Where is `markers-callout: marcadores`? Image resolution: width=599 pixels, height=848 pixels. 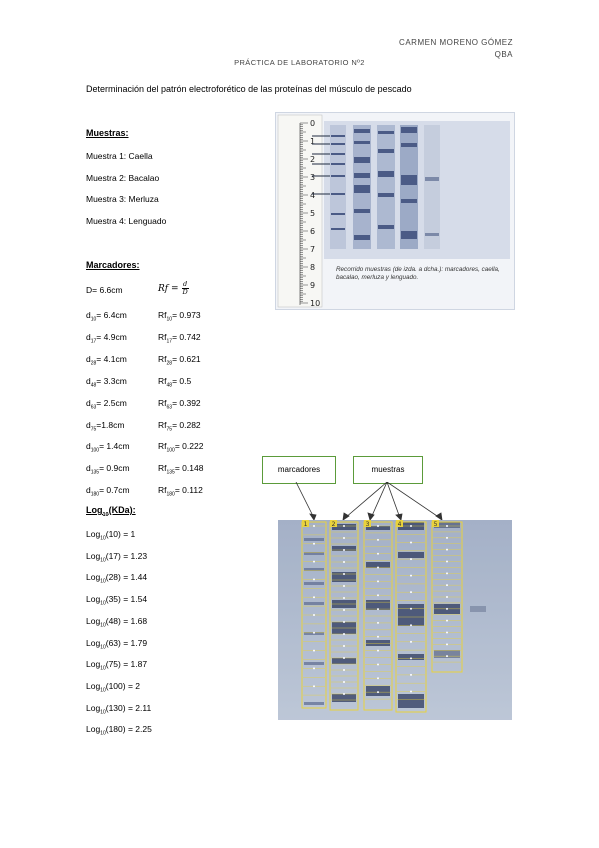 markers-callout: marcadores is located at coordinates (299, 470).